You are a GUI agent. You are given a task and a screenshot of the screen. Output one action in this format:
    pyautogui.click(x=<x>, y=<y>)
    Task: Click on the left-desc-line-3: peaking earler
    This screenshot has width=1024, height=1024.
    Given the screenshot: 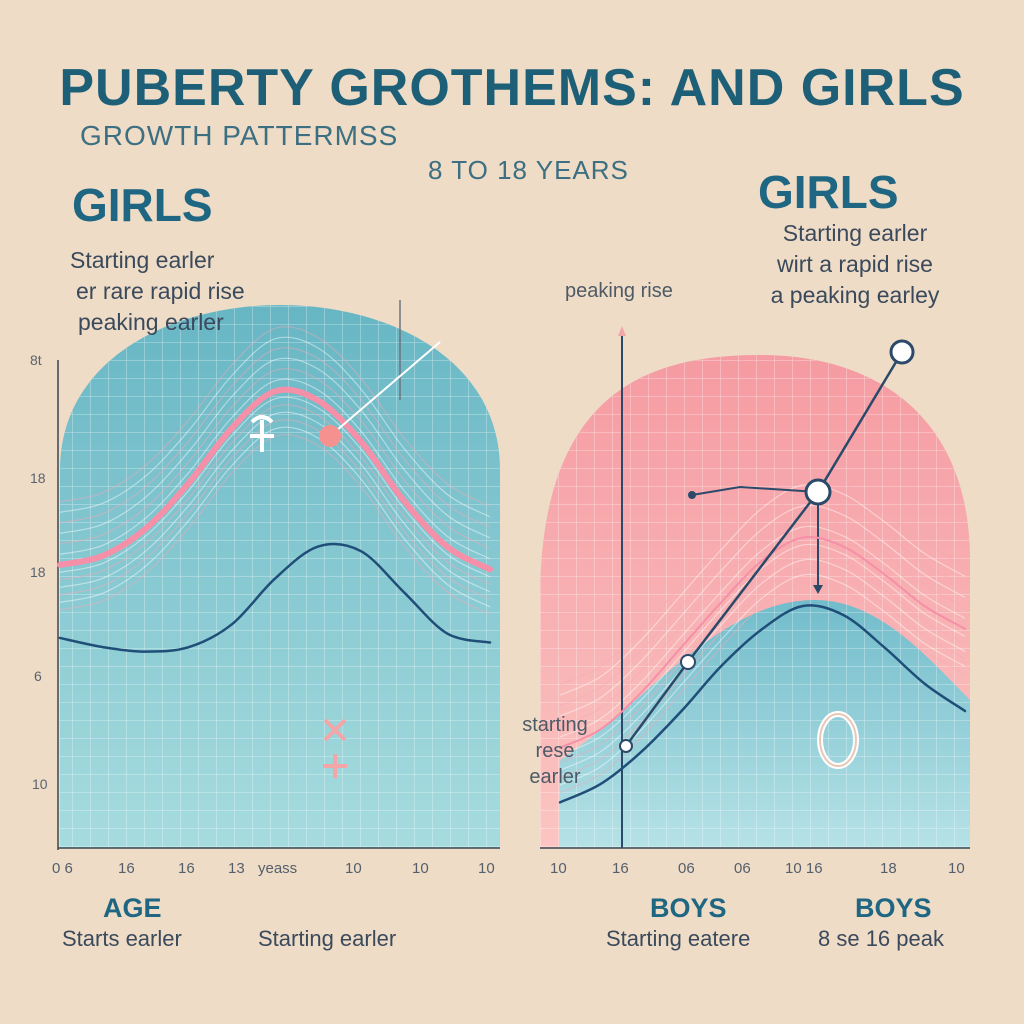 What is the action you would take?
    pyautogui.click(x=151, y=322)
    